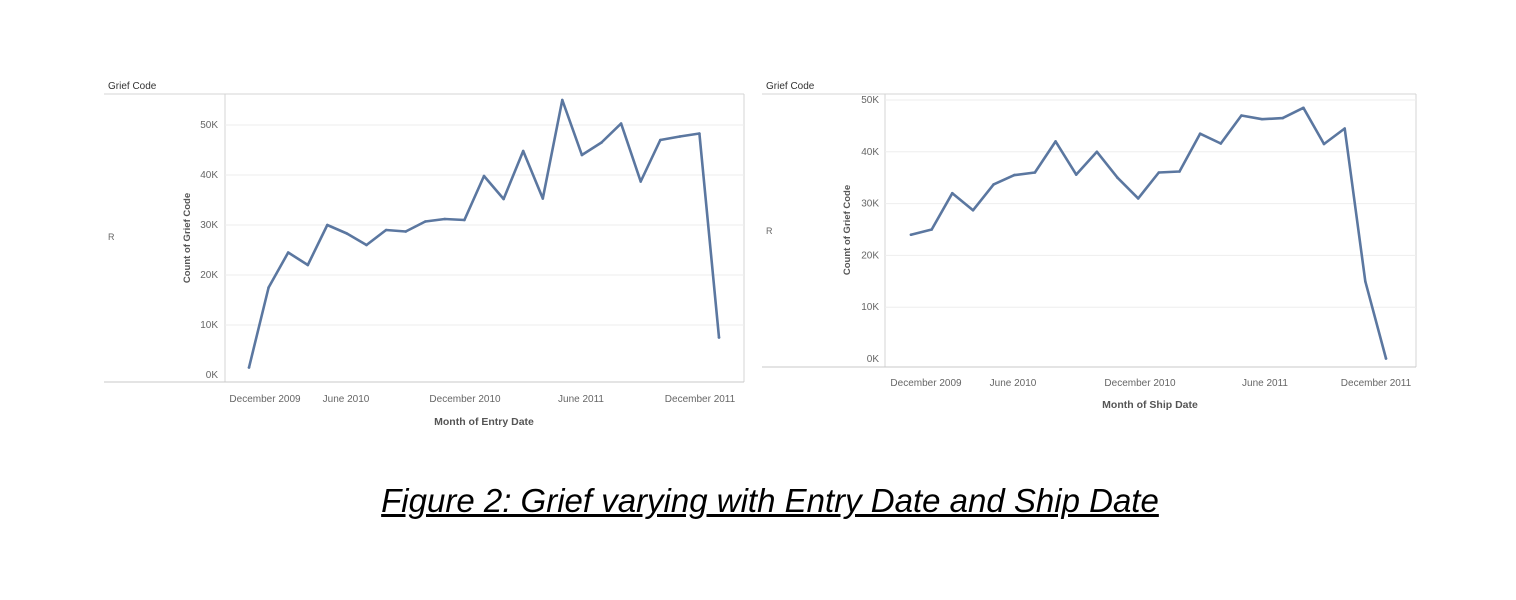 The height and width of the screenshot is (600, 1516). I want to click on chart1-y-tick-label: 40K, so click(209, 175).